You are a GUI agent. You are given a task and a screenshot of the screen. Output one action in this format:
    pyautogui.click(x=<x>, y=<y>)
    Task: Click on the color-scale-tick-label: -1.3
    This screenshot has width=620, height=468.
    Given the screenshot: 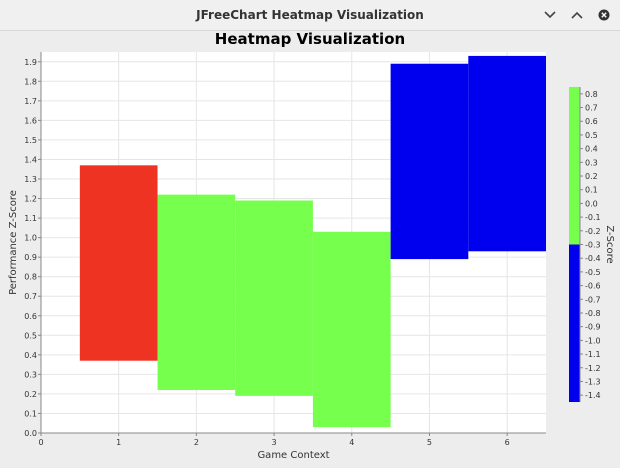 What is the action you would take?
    pyautogui.click(x=593, y=381)
    